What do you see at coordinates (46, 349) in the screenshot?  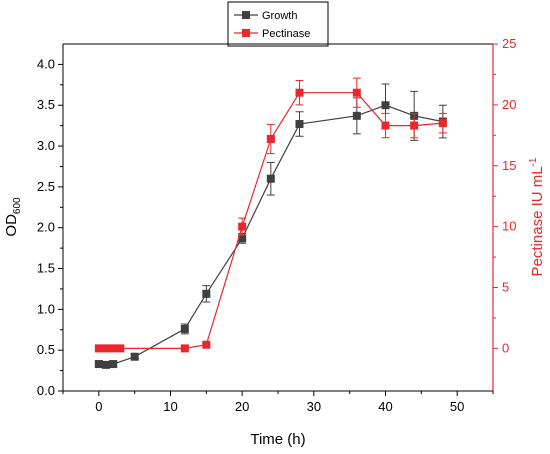 I see `y-tick-label: 0.5` at bounding box center [46, 349].